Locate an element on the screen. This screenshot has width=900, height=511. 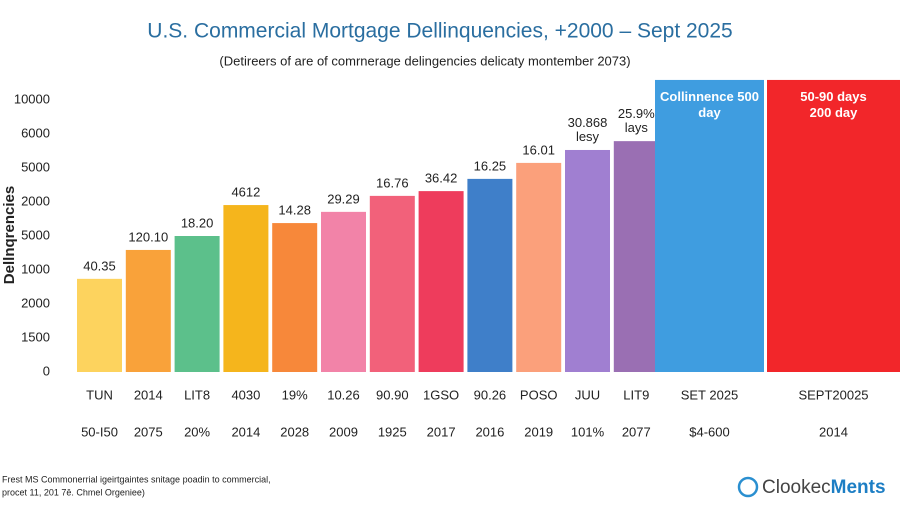
bar-label: 50-90 days 200 day is located at coordinates (833, 104).